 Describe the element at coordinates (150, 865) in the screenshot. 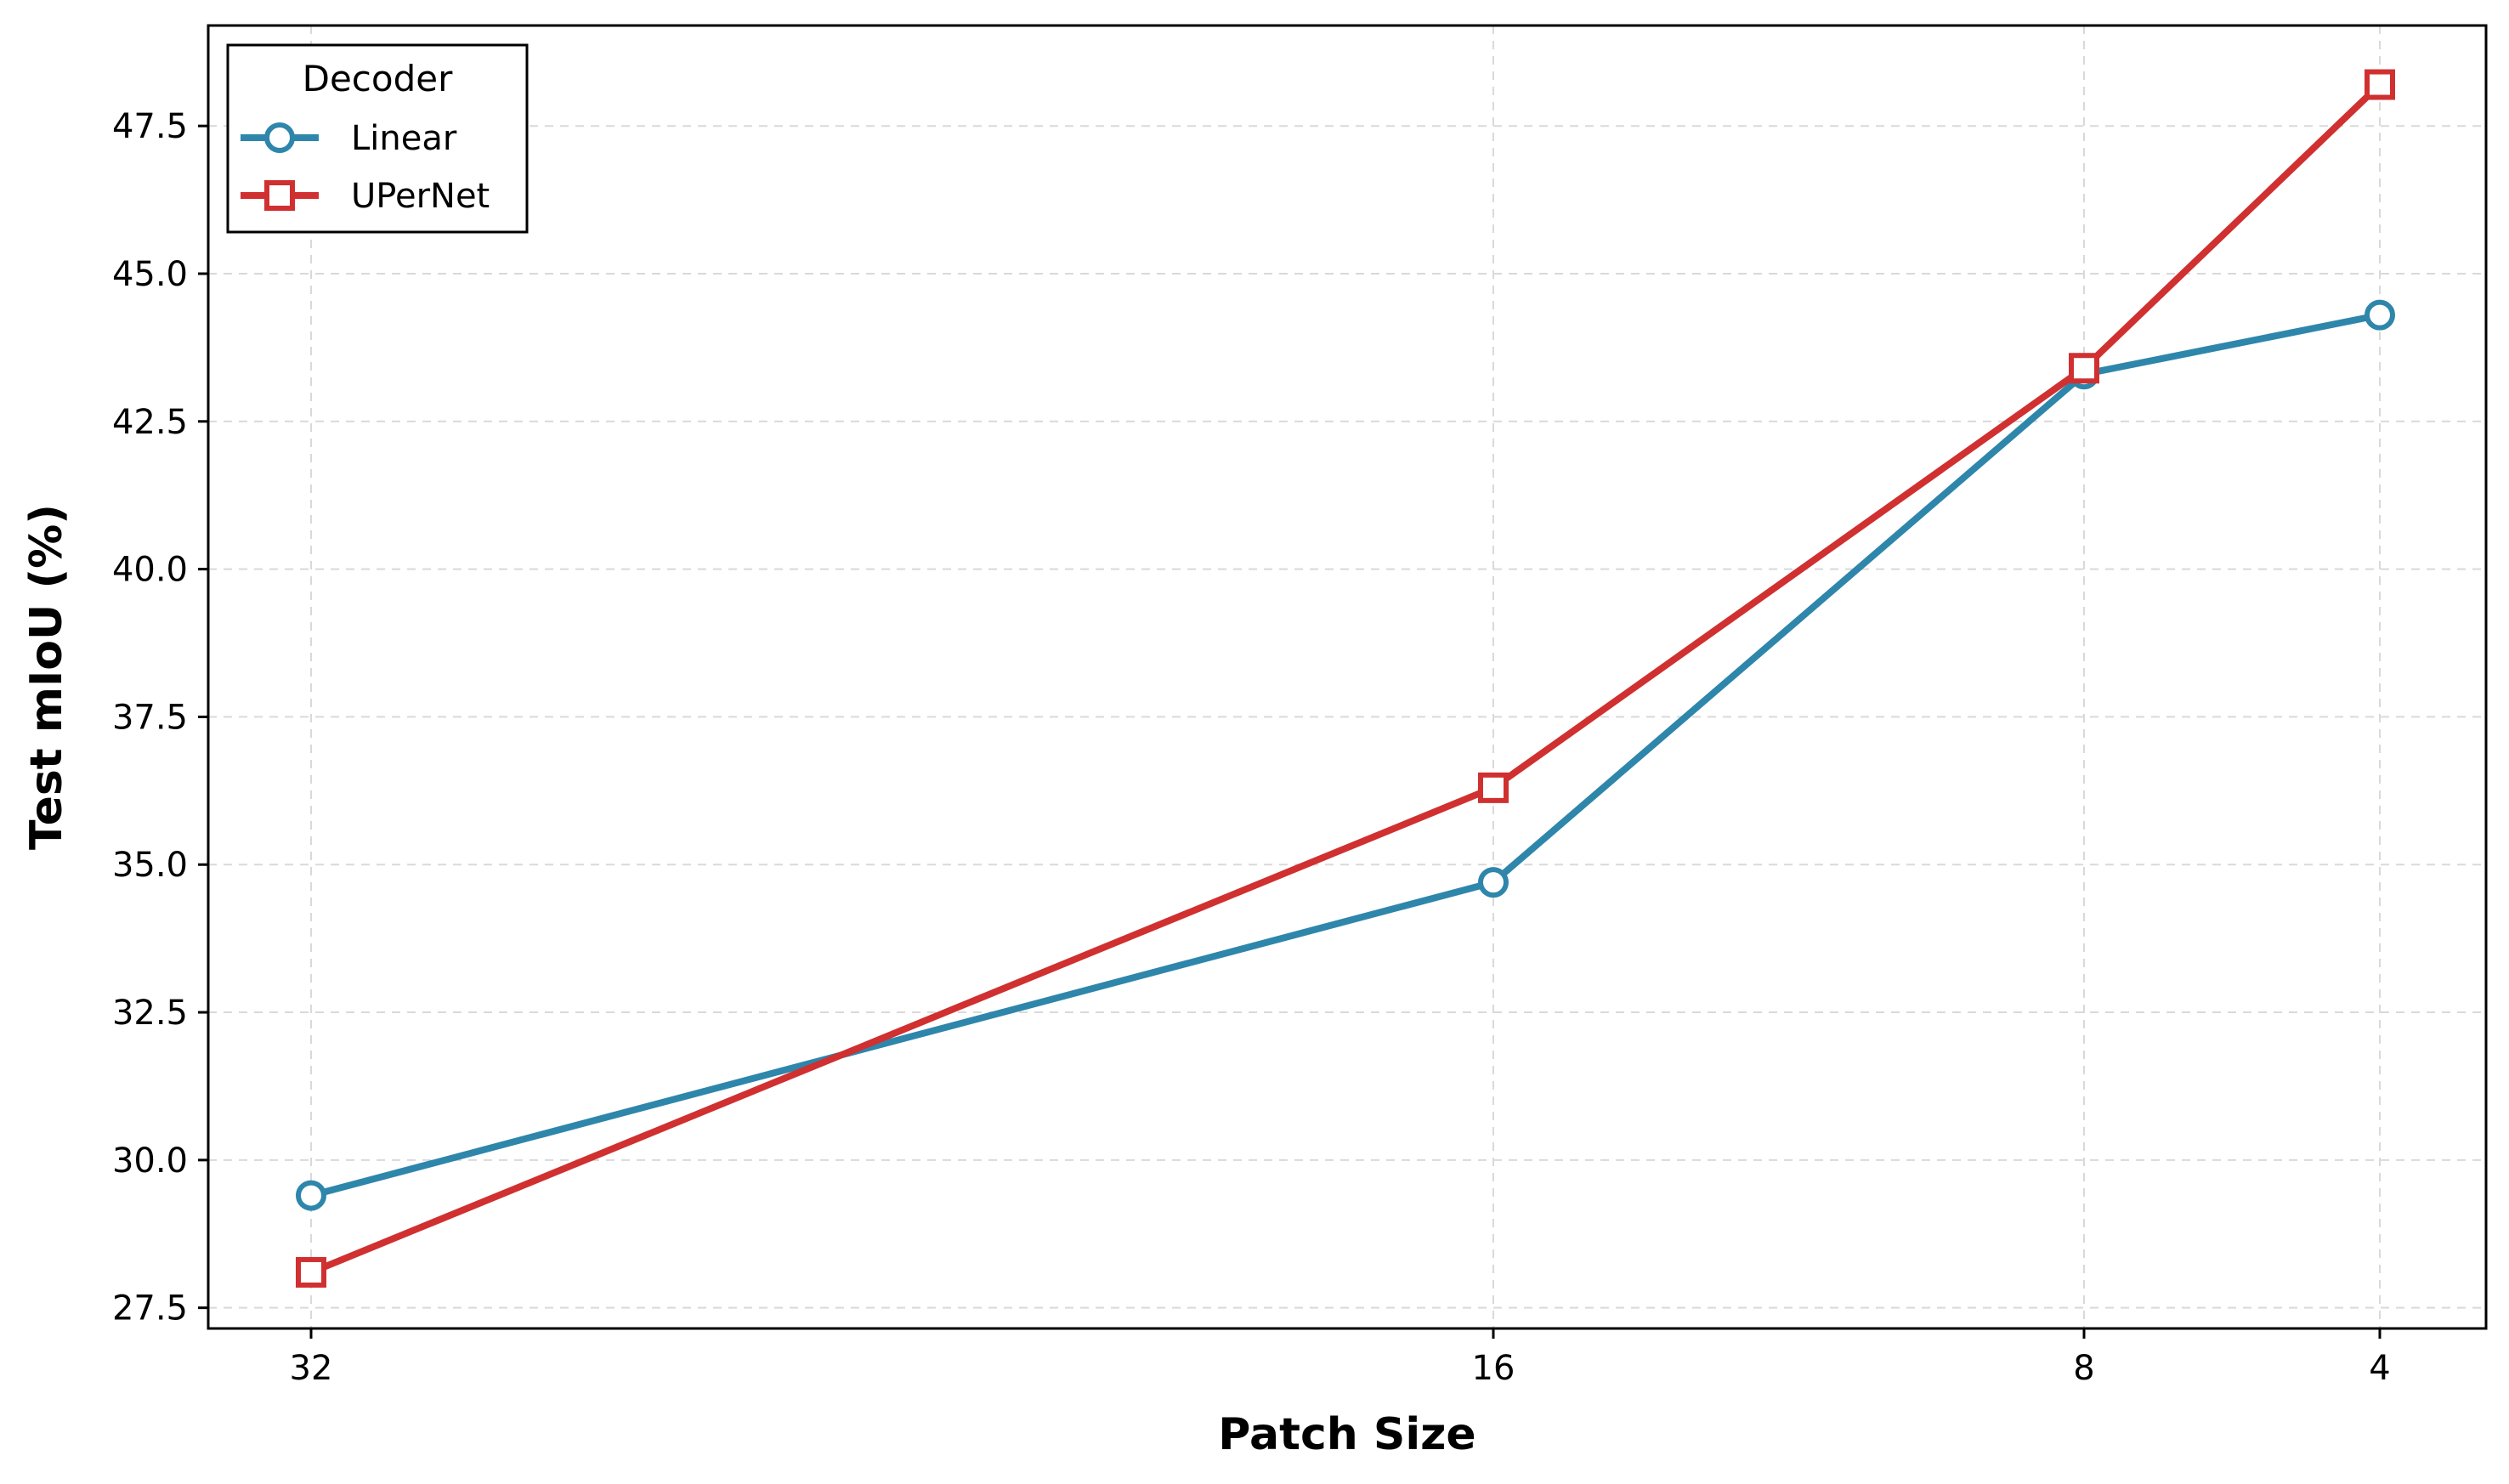

I see `y-tick-label: 35.0` at that location.